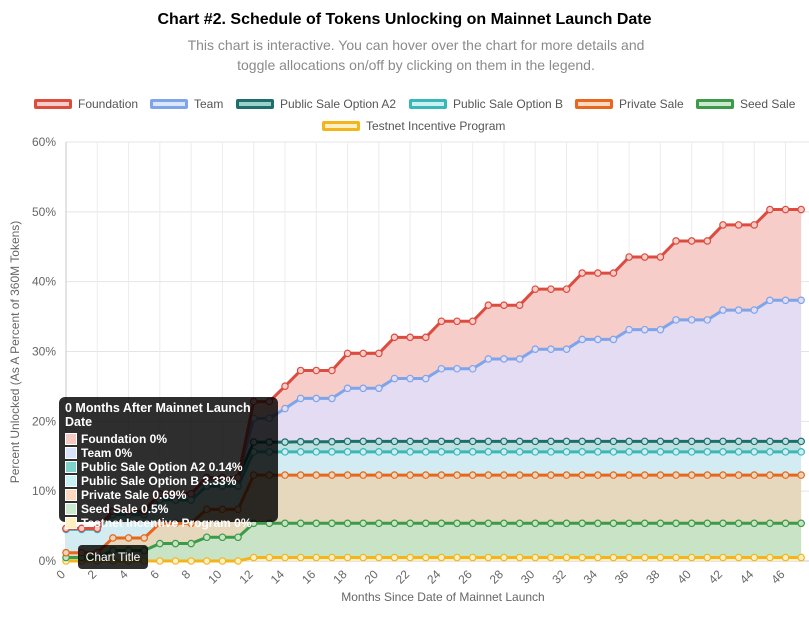 This screenshot has width=809, height=617. Describe the element at coordinates (186, 104) in the screenshot. I see `legend-item-team: Team` at that location.